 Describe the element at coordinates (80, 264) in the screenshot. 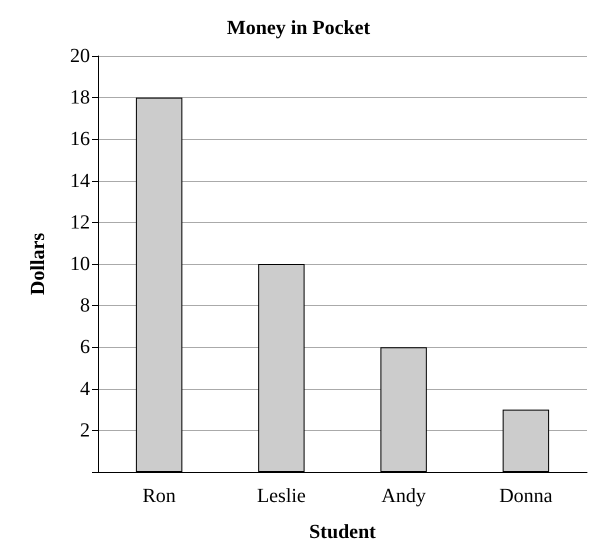

I see `y-tick-label: 10` at that location.